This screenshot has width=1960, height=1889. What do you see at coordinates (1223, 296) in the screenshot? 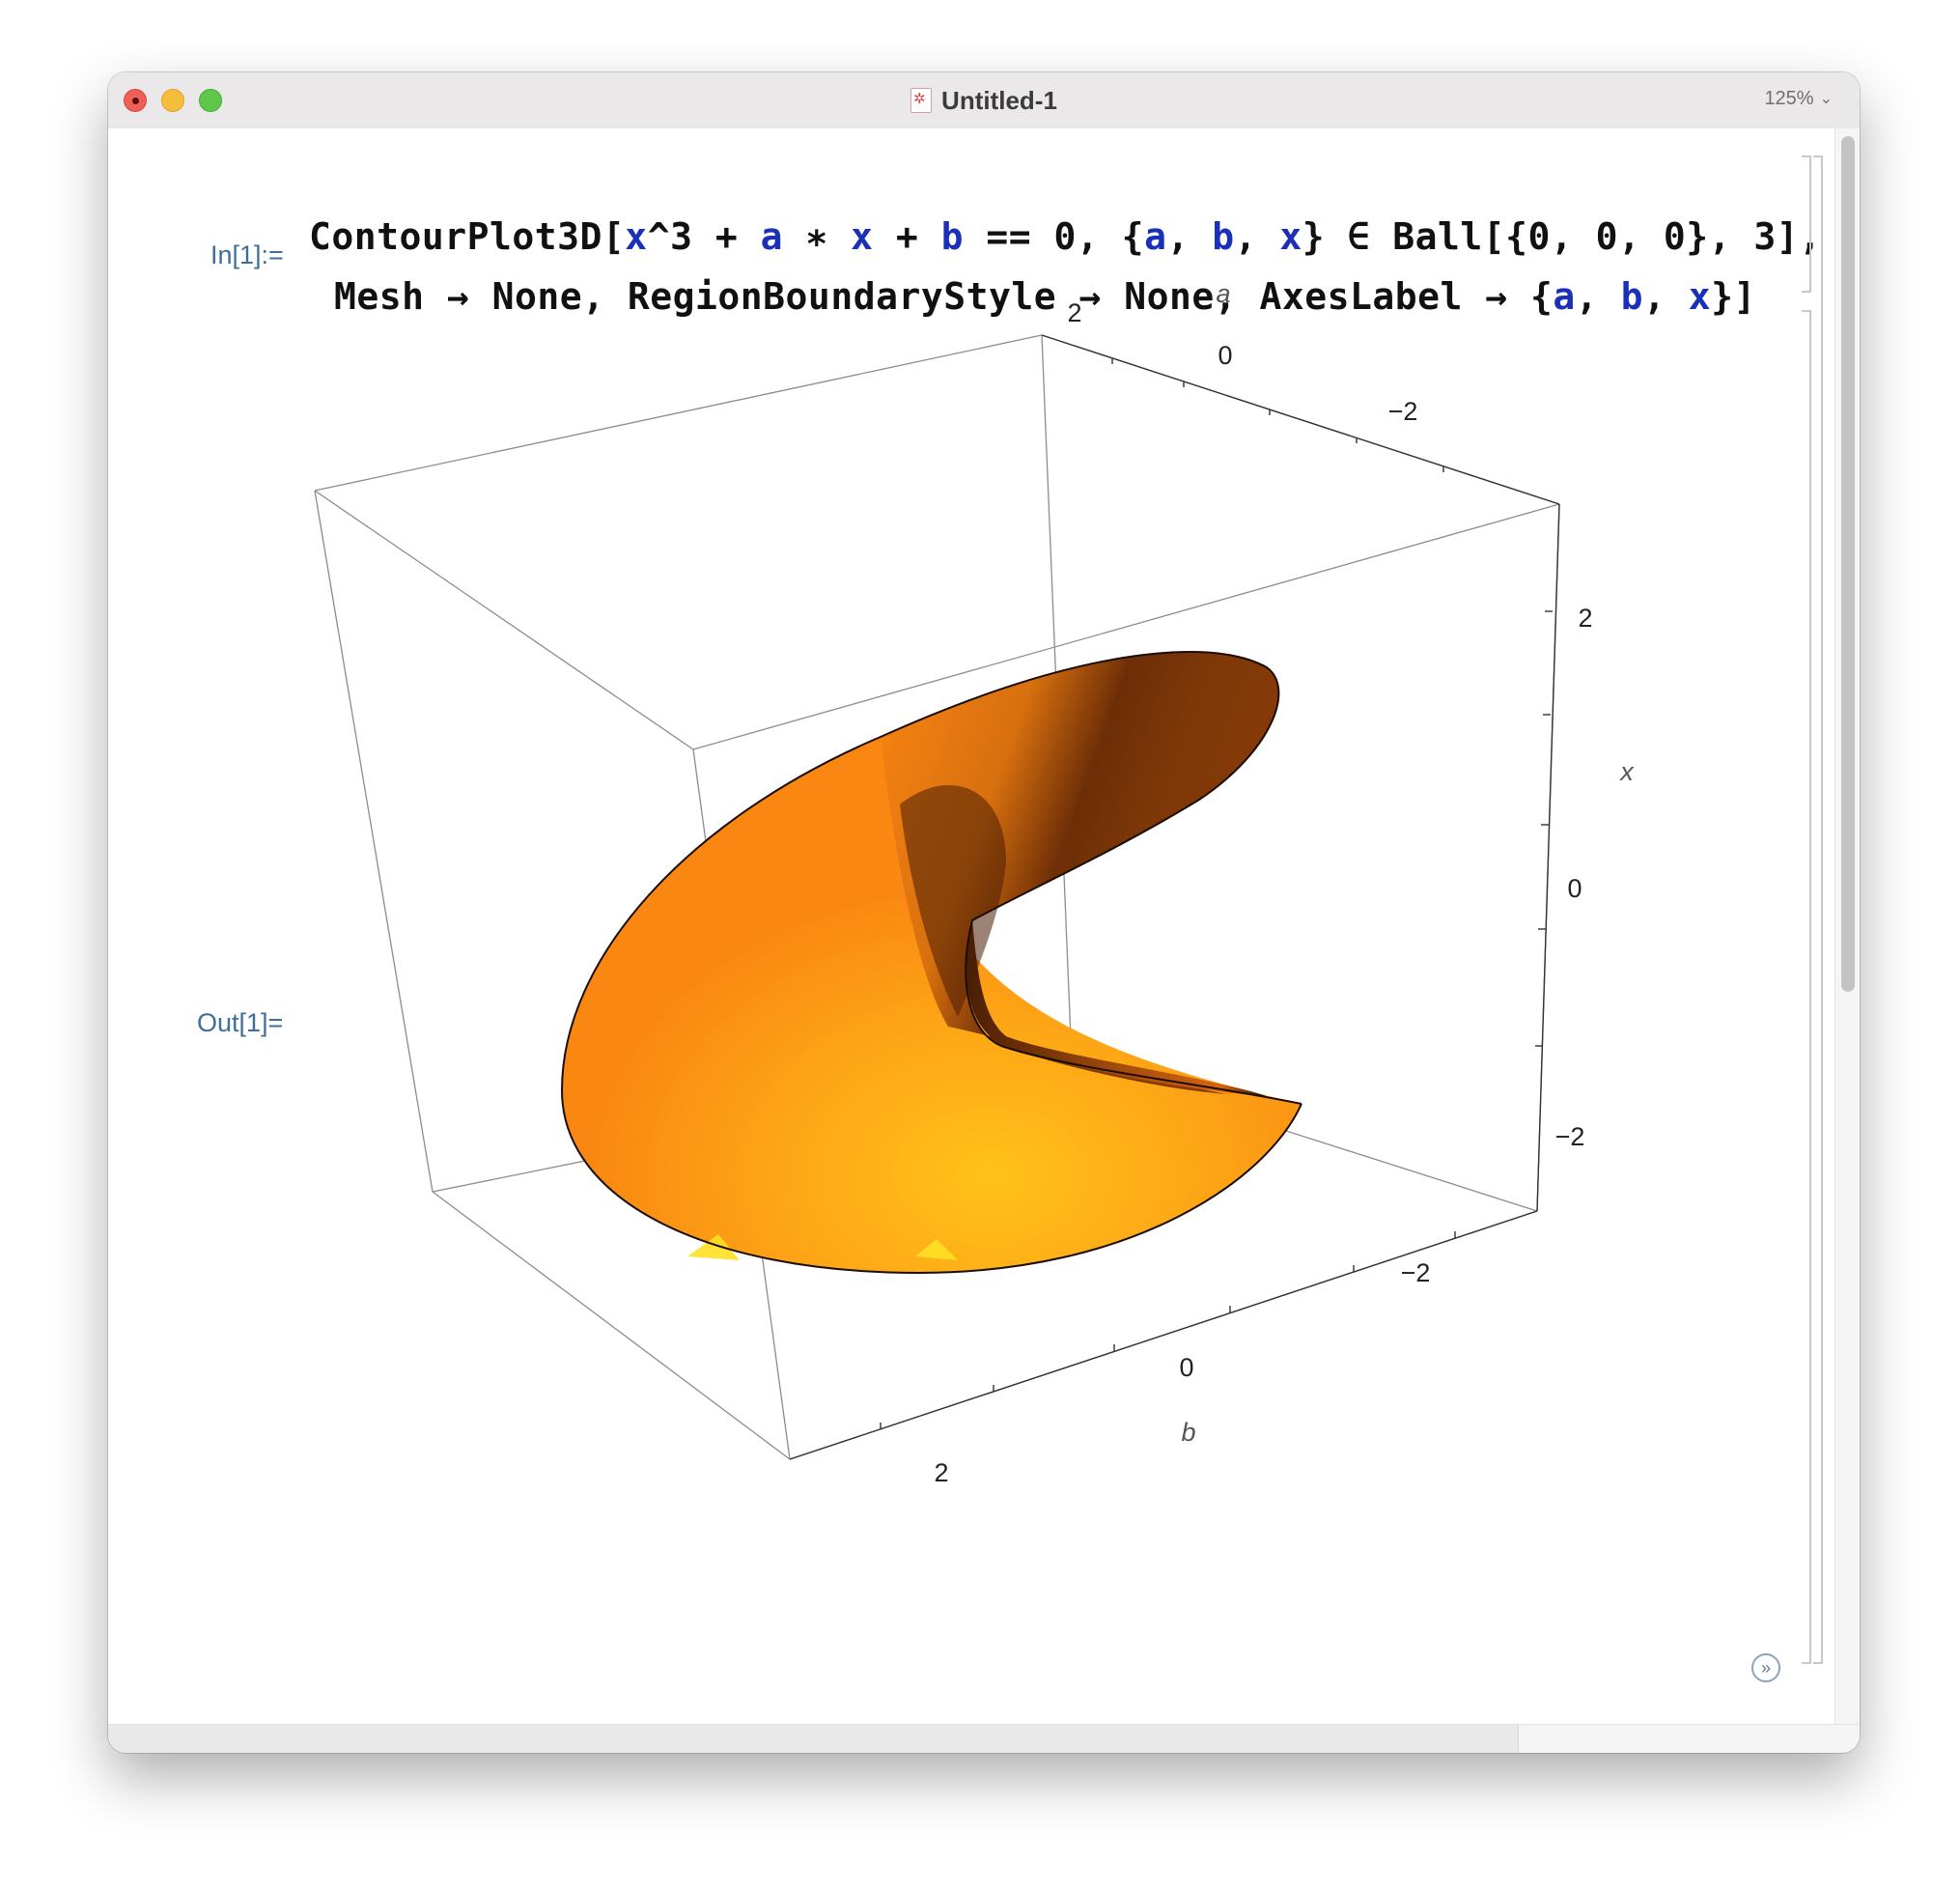
I see `a-axis-label: a` at bounding box center [1223, 296].